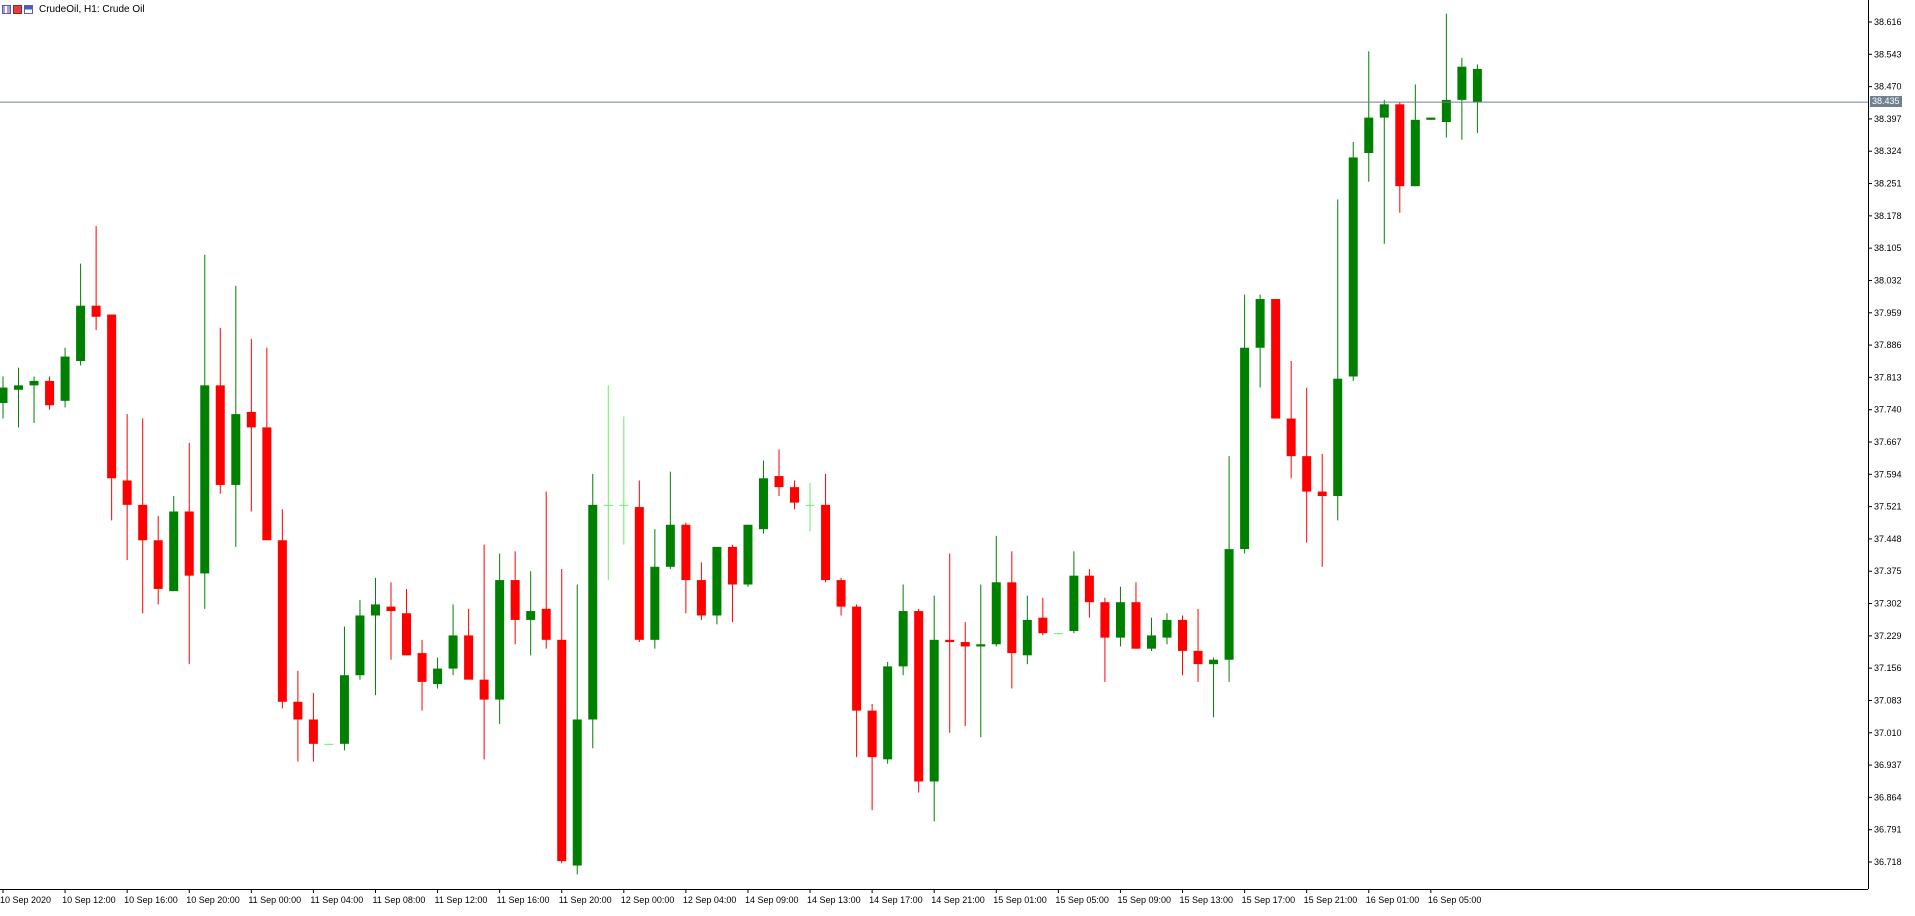 The image size is (1915, 916). I want to click on time-tick-label: 11 Sep 08:00, so click(398, 900).